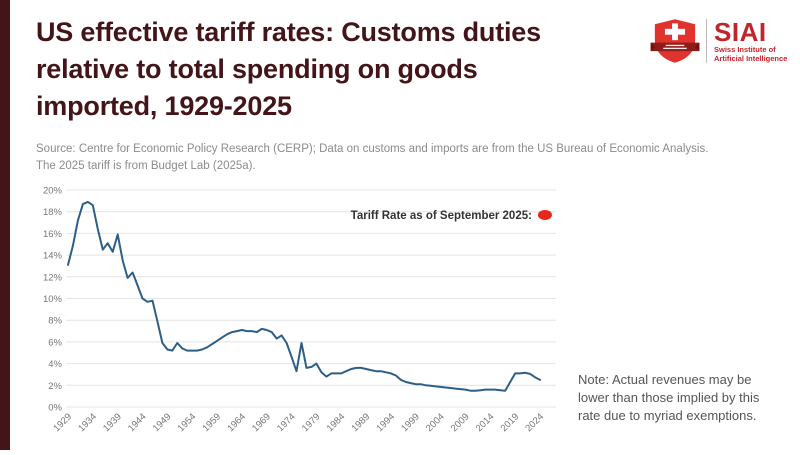 The width and height of the screenshot is (800, 455). Describe the element at coordinates (164, 106) in the screenshot. I see `title-line-3: imported, 1929-2025` at that location.